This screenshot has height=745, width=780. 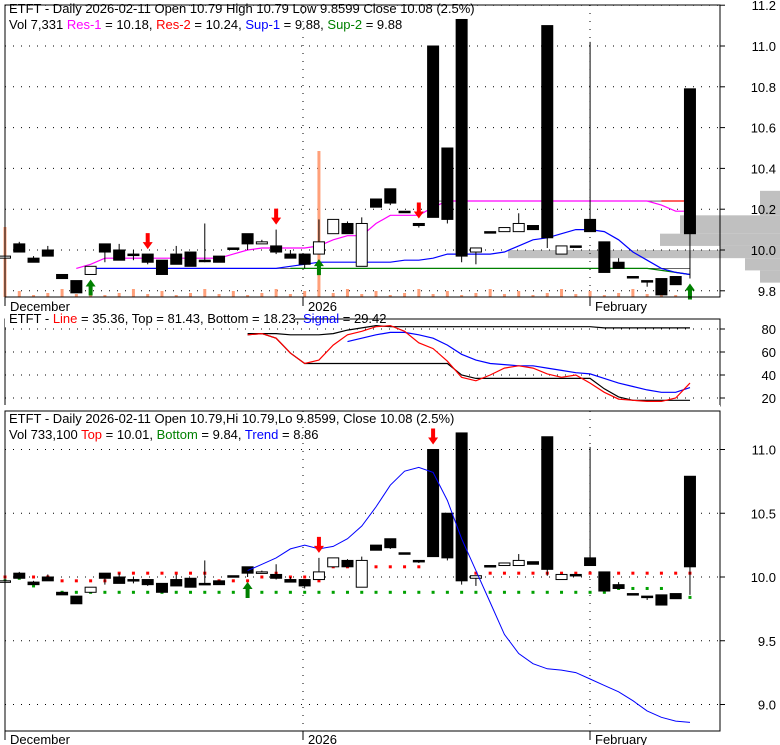 What do you see at coordinates (382, 24) in the screenshot?
I see `header-segment: = 9.88` at bounding box center [382, 24].